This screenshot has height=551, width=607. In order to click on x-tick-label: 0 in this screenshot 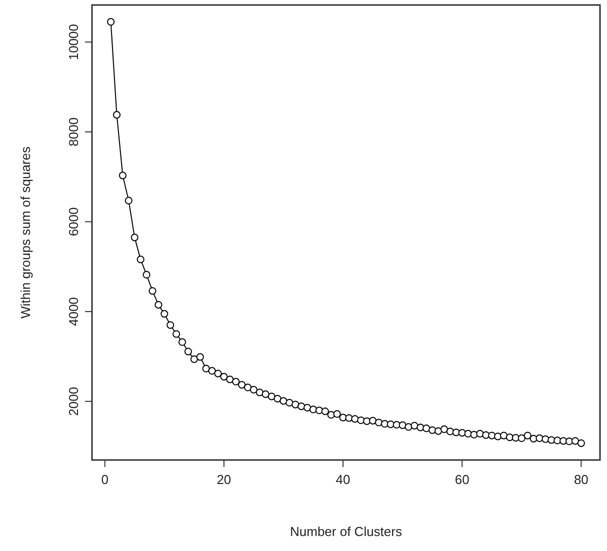, I will do `click(104, 479)`.